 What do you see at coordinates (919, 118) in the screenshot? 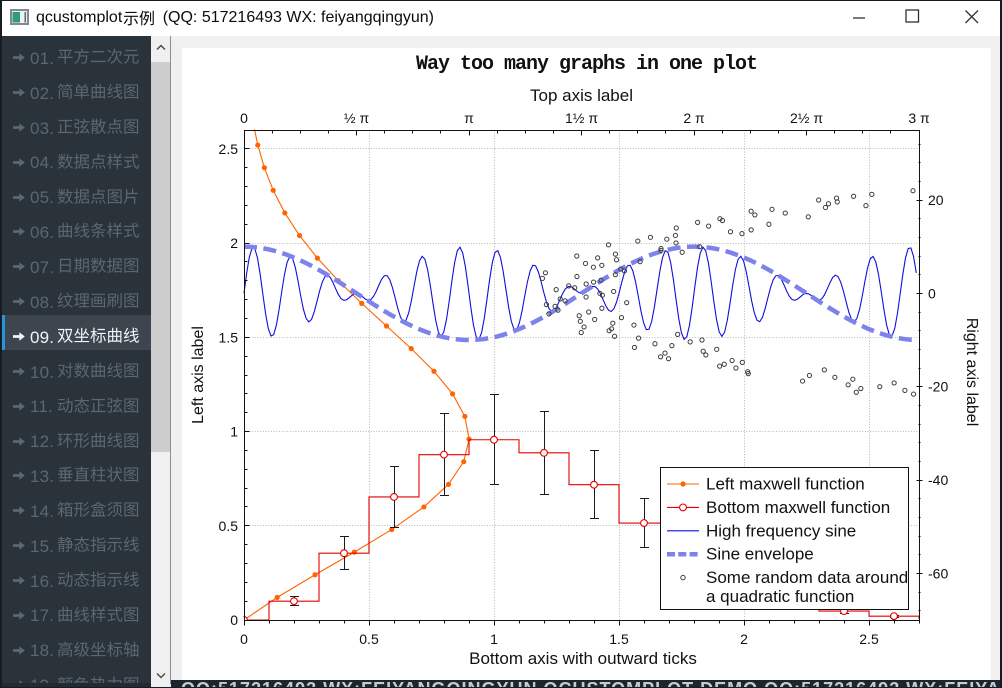
I see `svg-text: 3 π` at bounding box center [919, 118].